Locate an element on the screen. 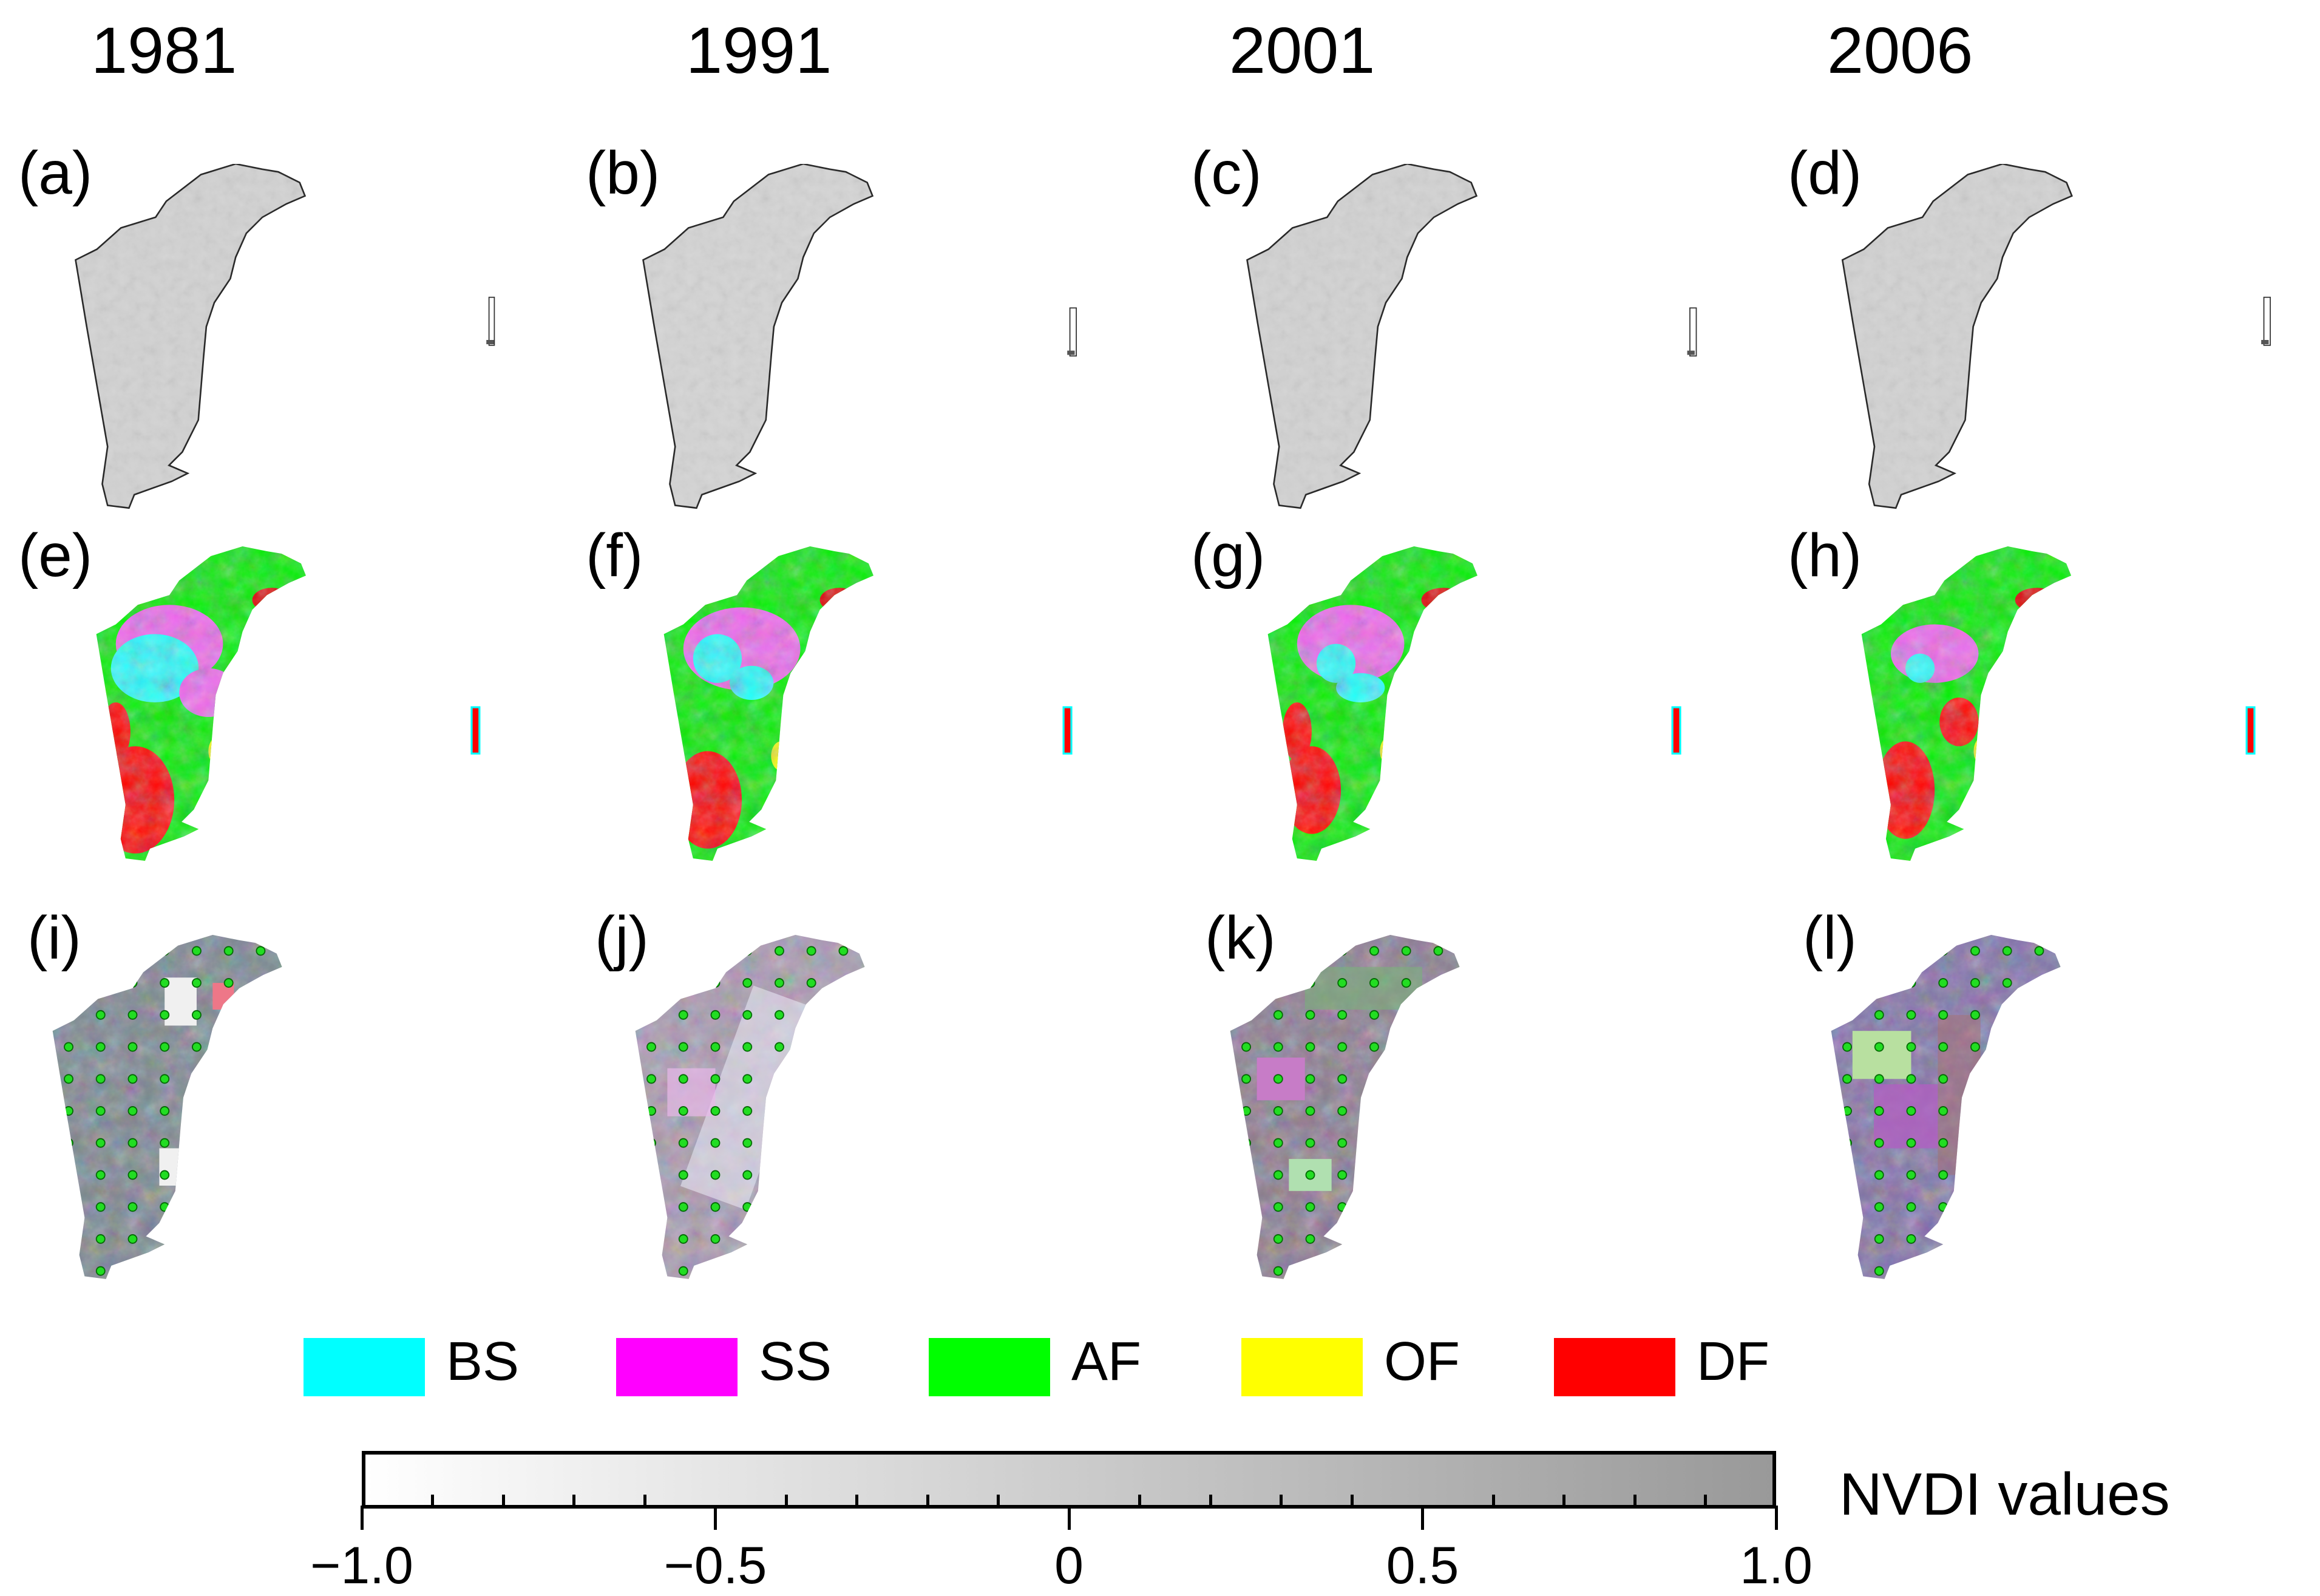 The image size is (2320, 1596). legend-swatch-ss is located at coordinates (677, 1367).